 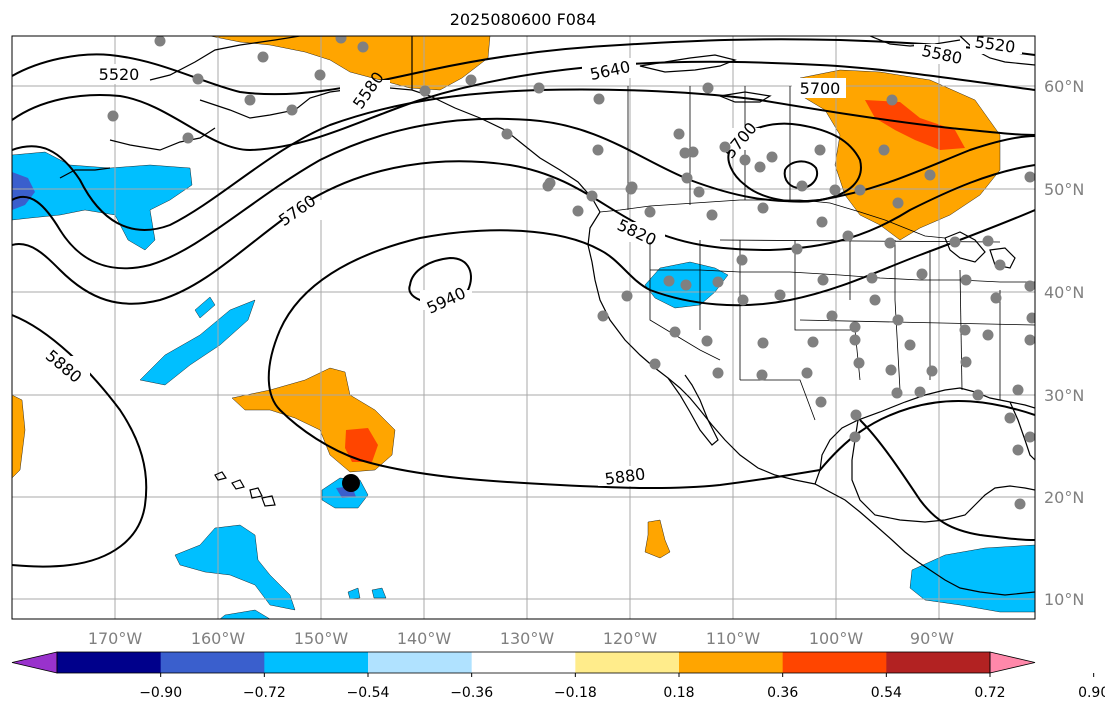 I want to click on longitude-label: 140°W, so click(x=424, y=638).